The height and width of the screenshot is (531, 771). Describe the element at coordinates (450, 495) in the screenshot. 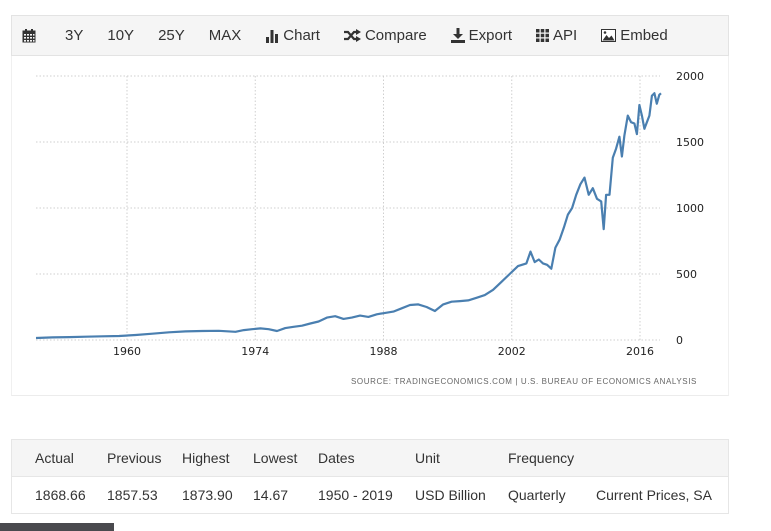

I see `value-unit: USD Billion` at that location.